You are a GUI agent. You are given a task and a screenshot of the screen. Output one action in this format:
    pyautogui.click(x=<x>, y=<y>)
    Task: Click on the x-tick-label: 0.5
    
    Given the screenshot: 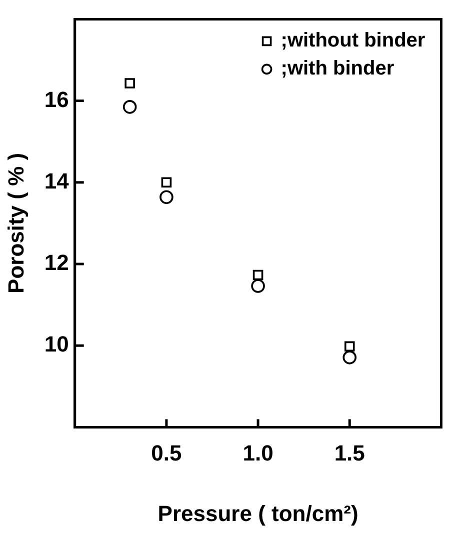 What is the action you would take?
    pyautogui.click(x=166, y=453)
    